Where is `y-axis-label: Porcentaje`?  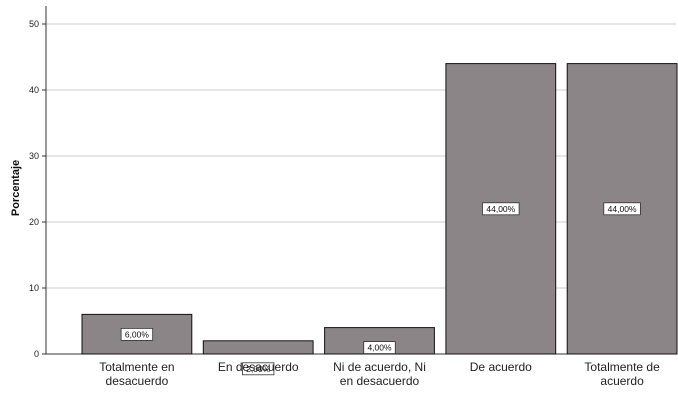 y-axis-label: Porcentaje is located at coordinates (16, 188).